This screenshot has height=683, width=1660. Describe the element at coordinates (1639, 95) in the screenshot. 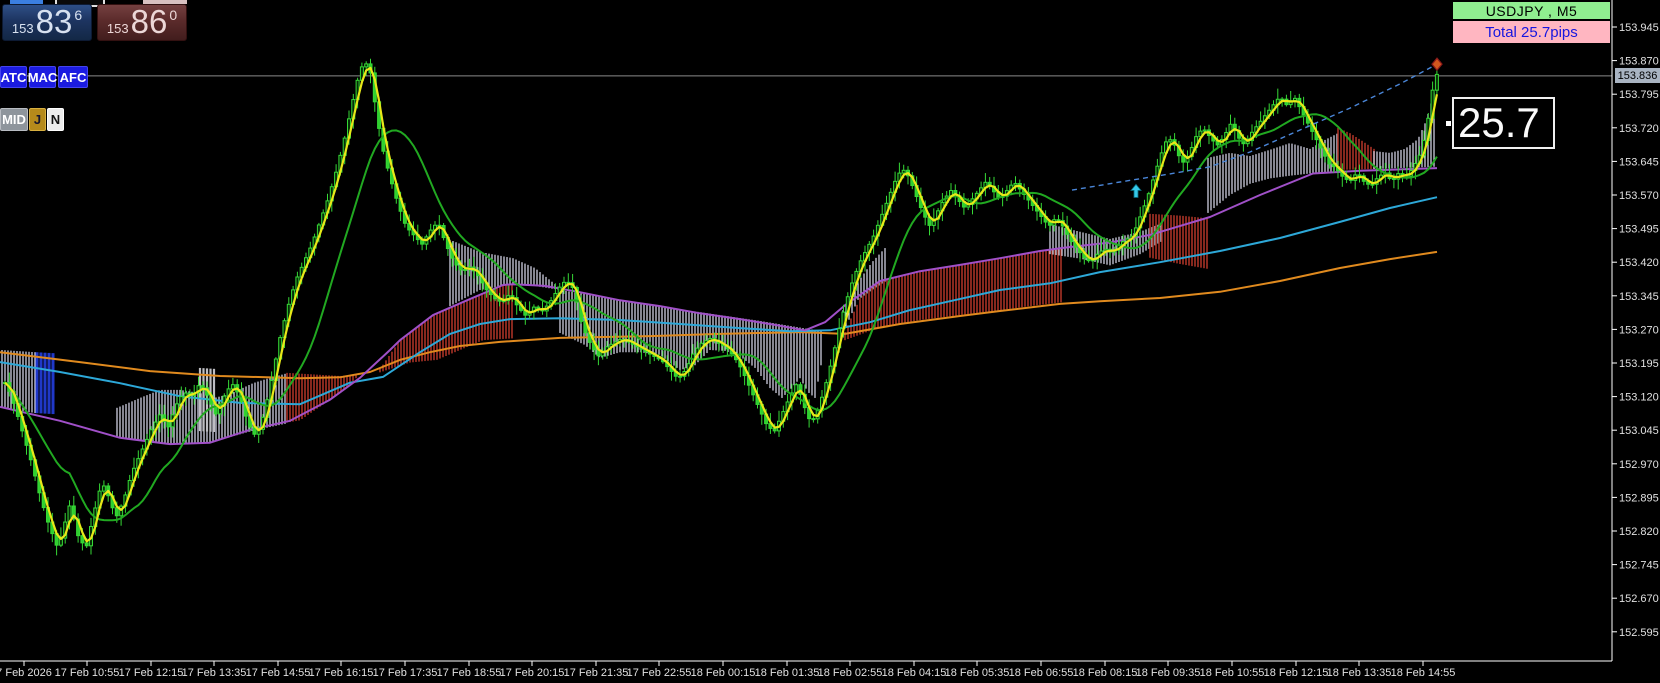

I see `price-axis-label: 153.795` at that location.